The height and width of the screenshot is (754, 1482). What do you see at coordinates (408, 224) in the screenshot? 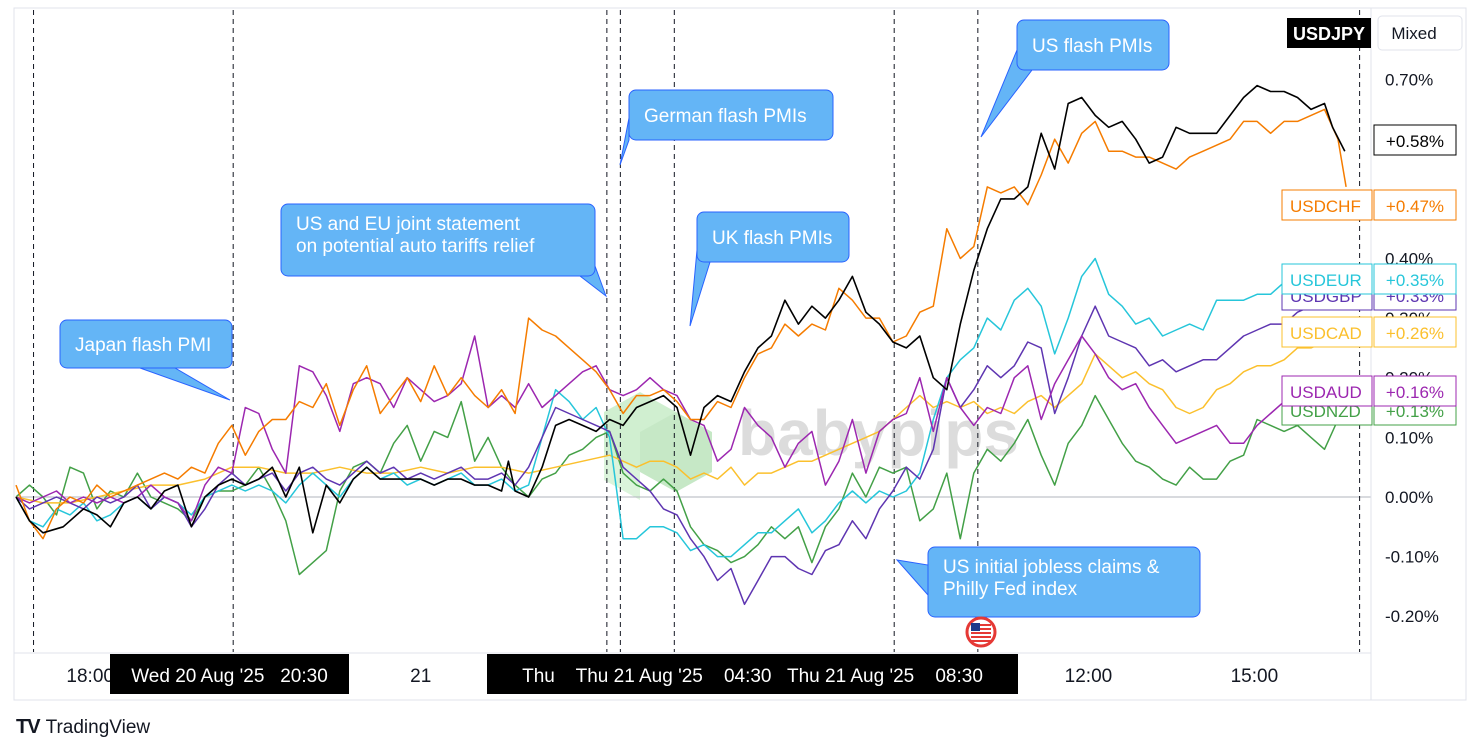
I see `callout-text: US and EU joint statement` at bounding box center [408, 224].